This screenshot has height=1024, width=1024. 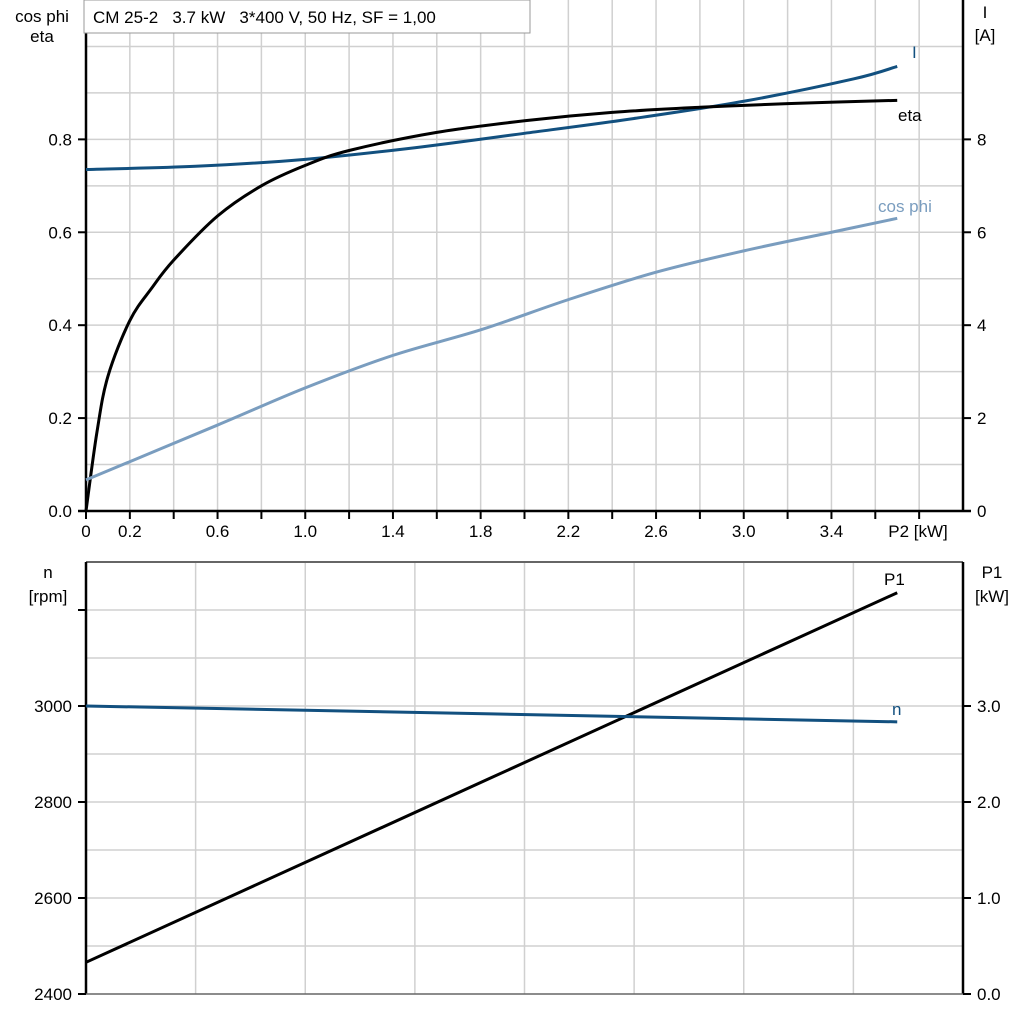 I want to click on n-tick-label: 2800, so click(x=53, y=802).